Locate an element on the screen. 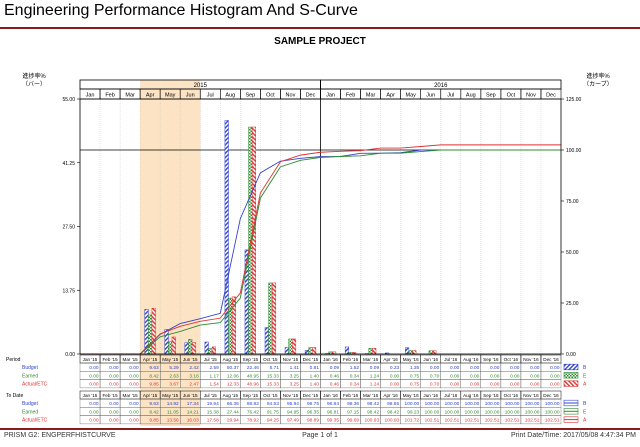 The height and width of the screenshot is (447, 640). month-label: Oct is located at coordinates (270, 96).